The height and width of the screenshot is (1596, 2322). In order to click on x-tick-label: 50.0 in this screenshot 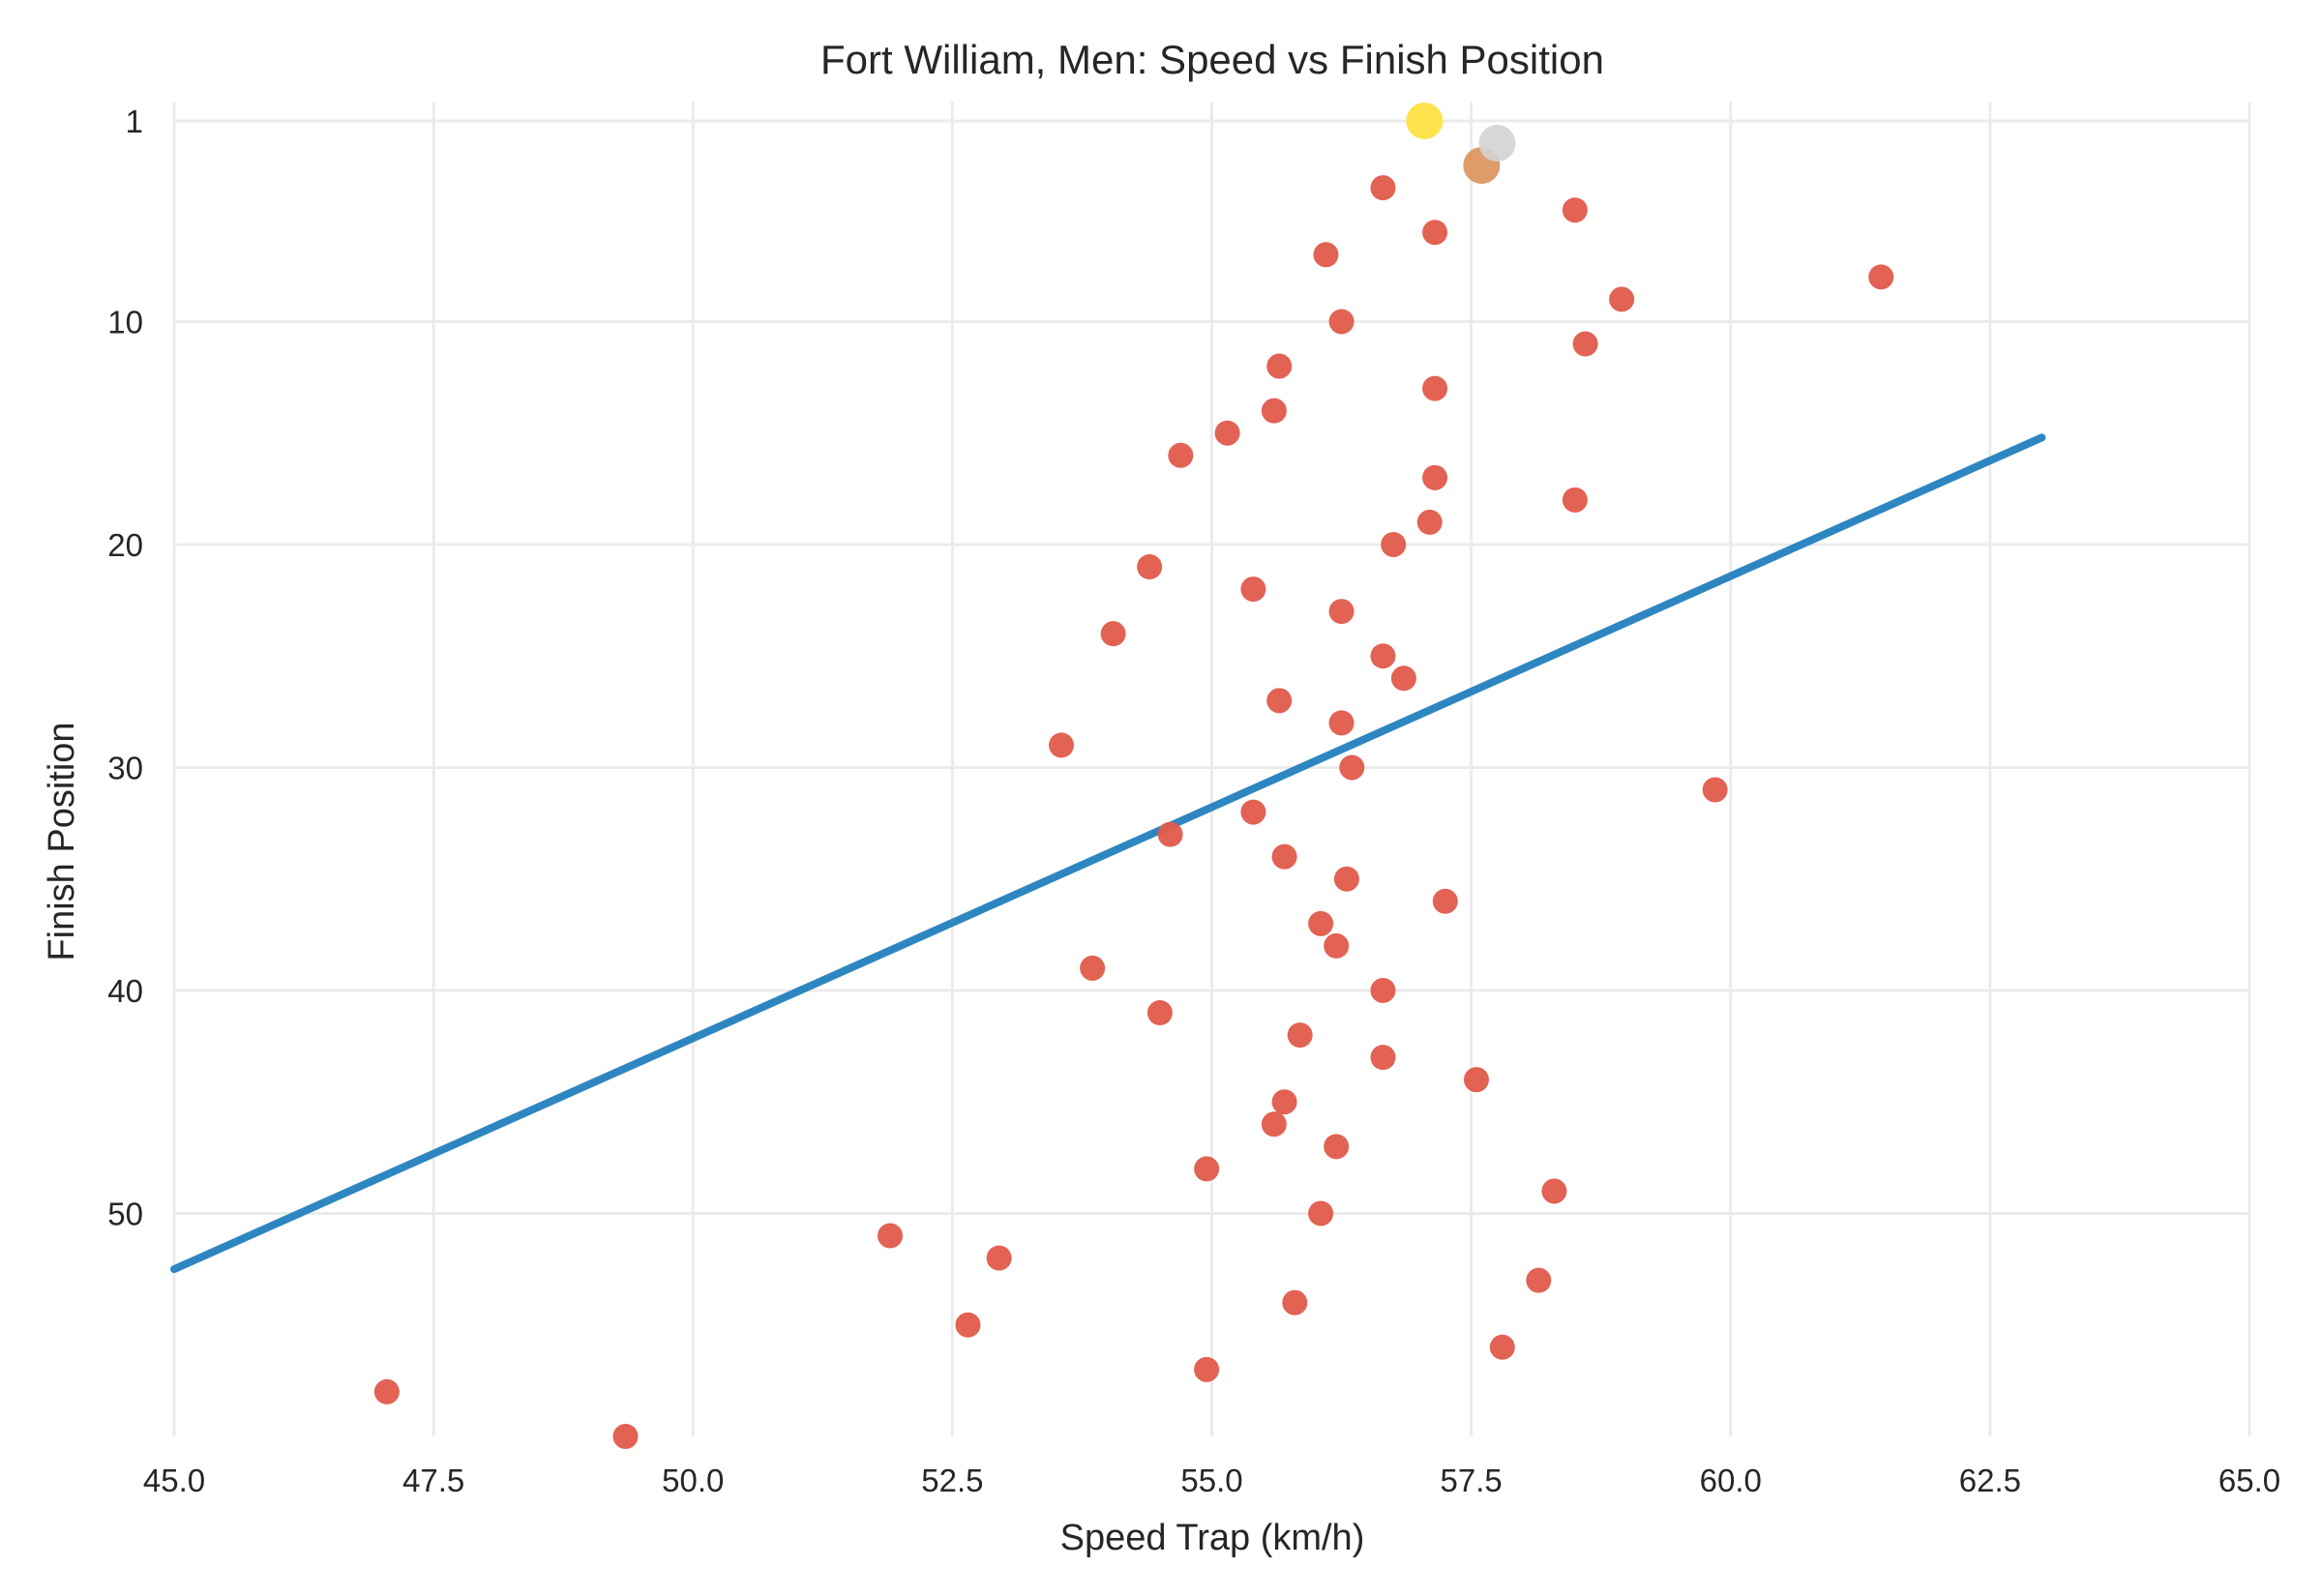, I will do `click(693, 1480)`.